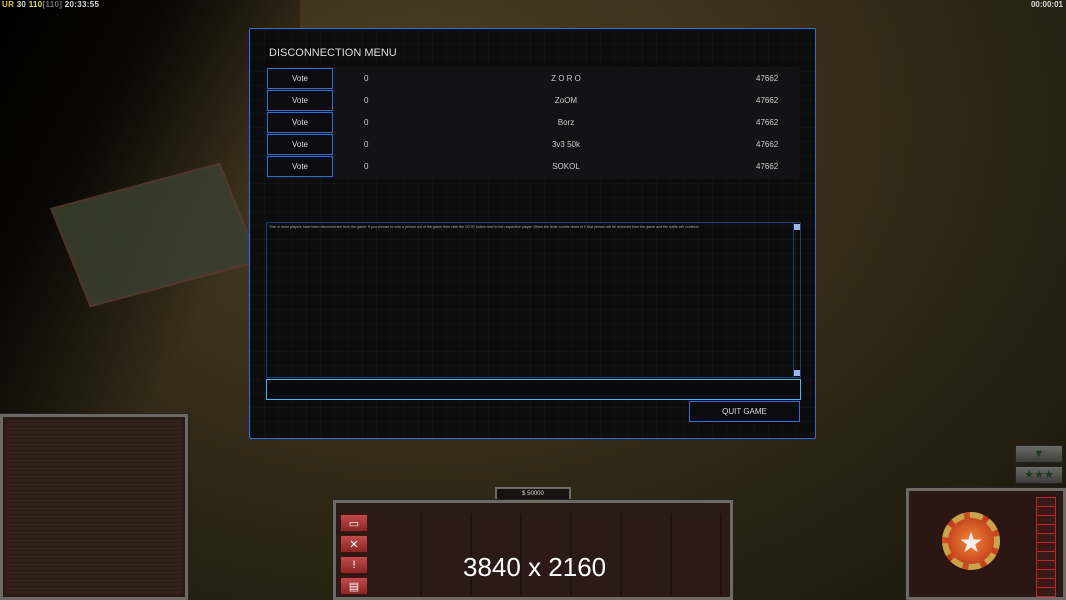  I want to click on options-icon: ▭, so click(354, 523).